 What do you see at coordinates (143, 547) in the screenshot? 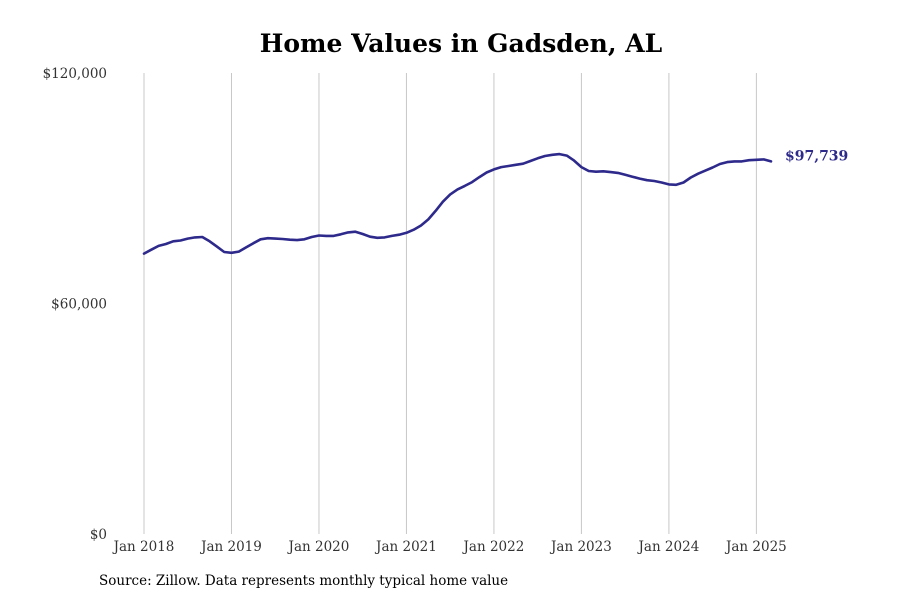
I see `x-tick-label: Jan 2018` at bounding box center [143, 547].